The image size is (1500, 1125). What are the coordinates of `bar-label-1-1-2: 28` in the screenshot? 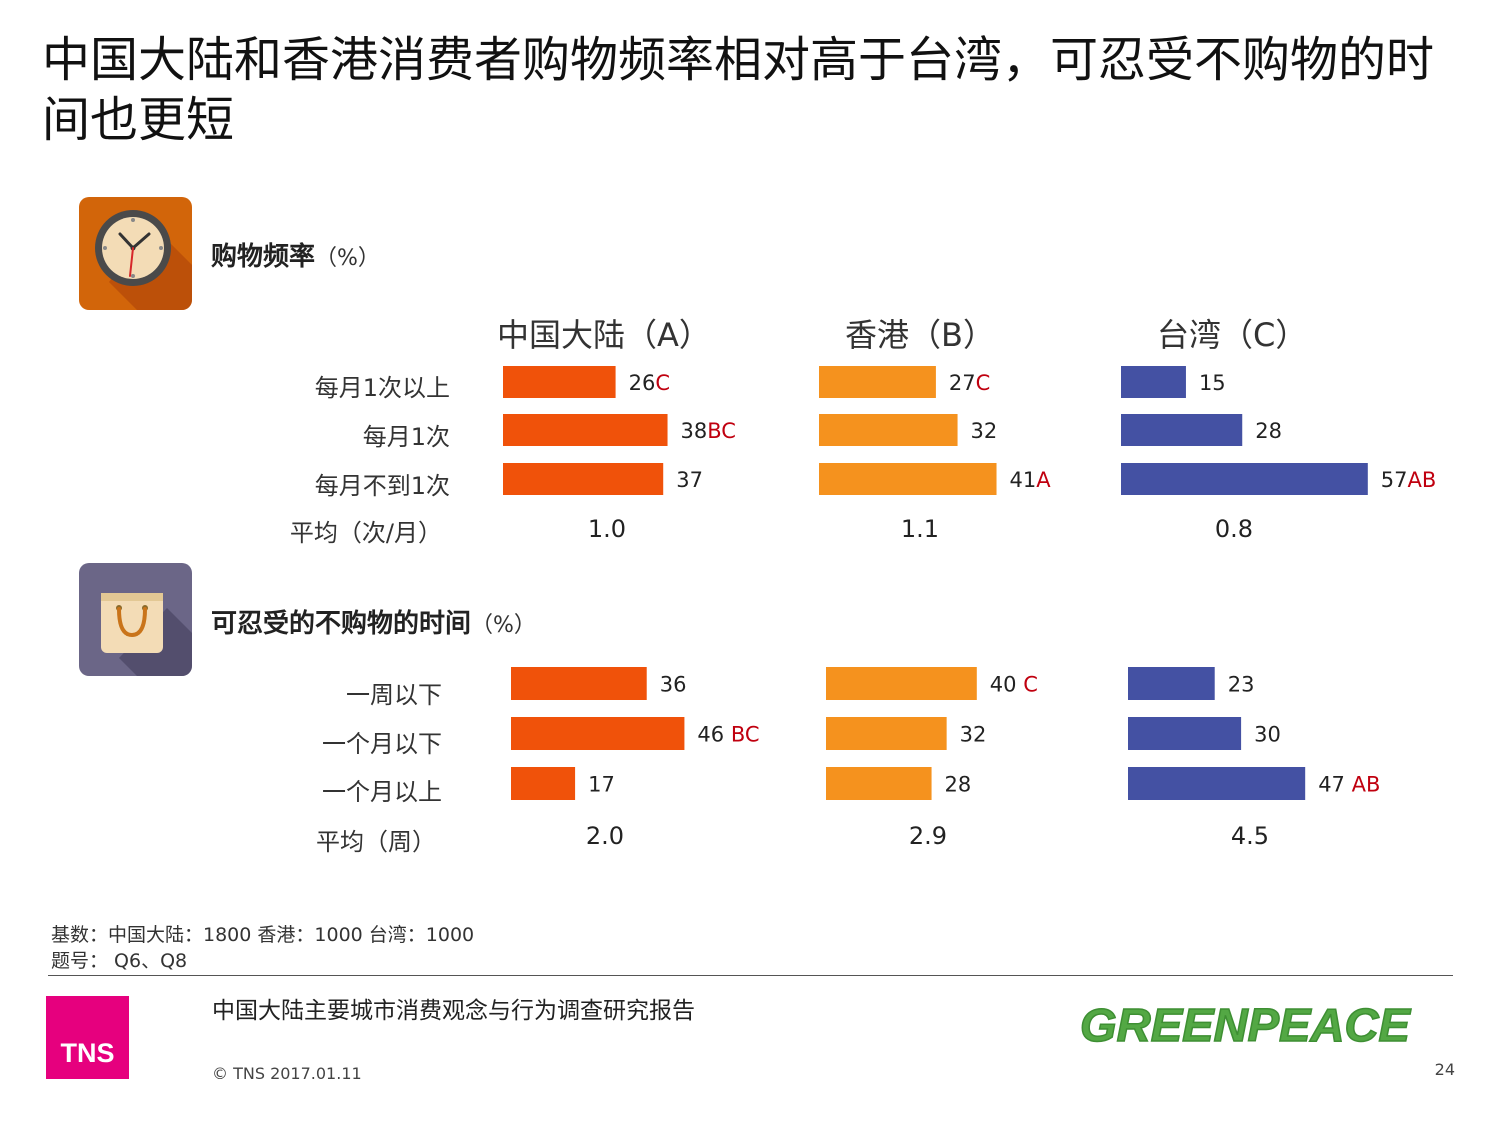 It's located at (958, 785).